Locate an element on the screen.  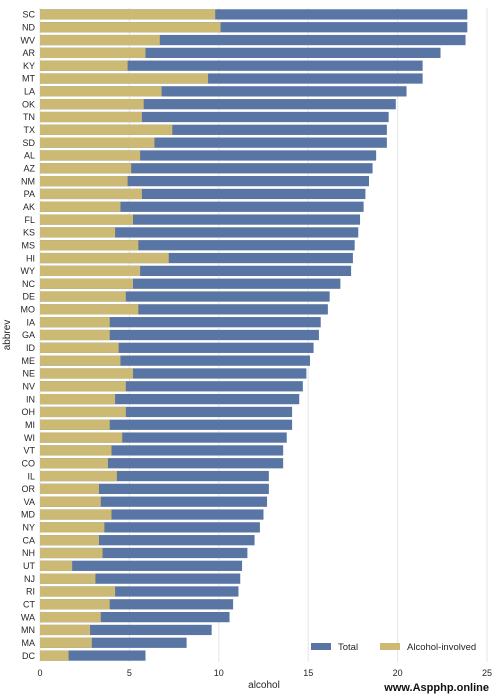
y-tick-label-wi: WI is located at coordinates (29, 438).